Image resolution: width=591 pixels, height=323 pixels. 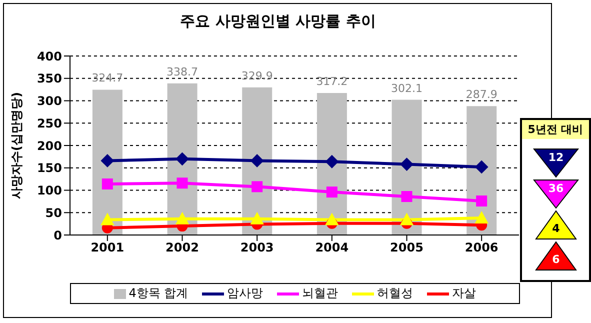 What do you see at coordinates (463, 293) in the screenshot?
I see `legend-label: 자살` at bounding box center [463, 293].